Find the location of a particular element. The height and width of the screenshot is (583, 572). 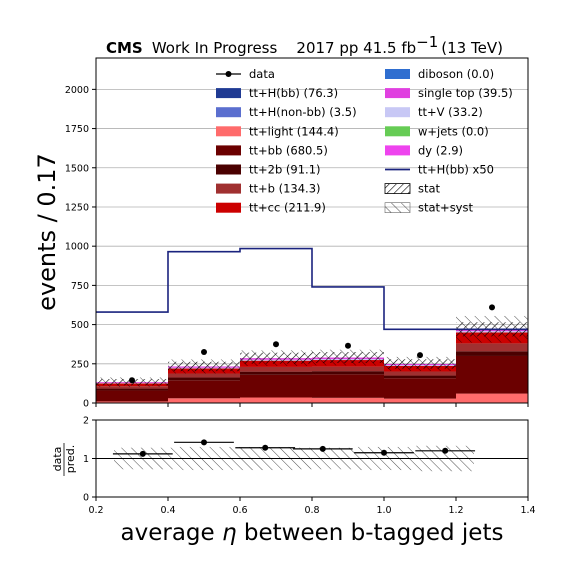

signal-line is located at coordinates (312, 289).